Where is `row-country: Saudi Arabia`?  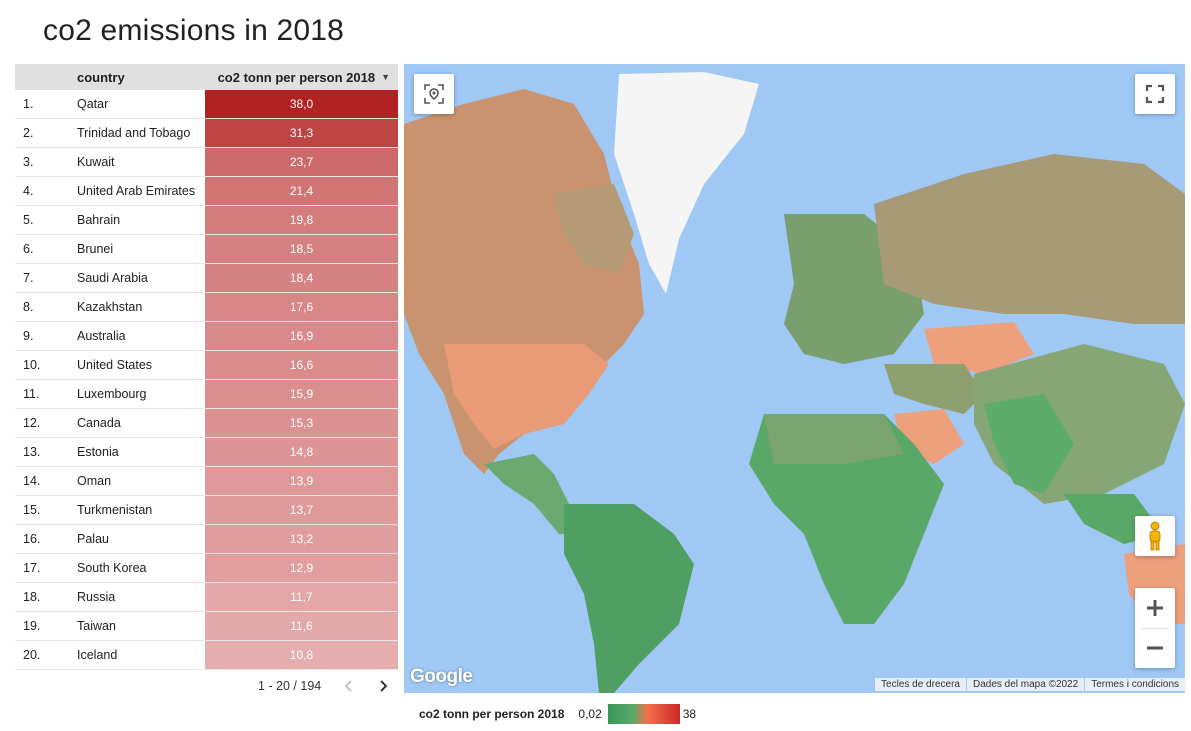 row-country: Saudi Arabia is located at coordinates (112, 278).